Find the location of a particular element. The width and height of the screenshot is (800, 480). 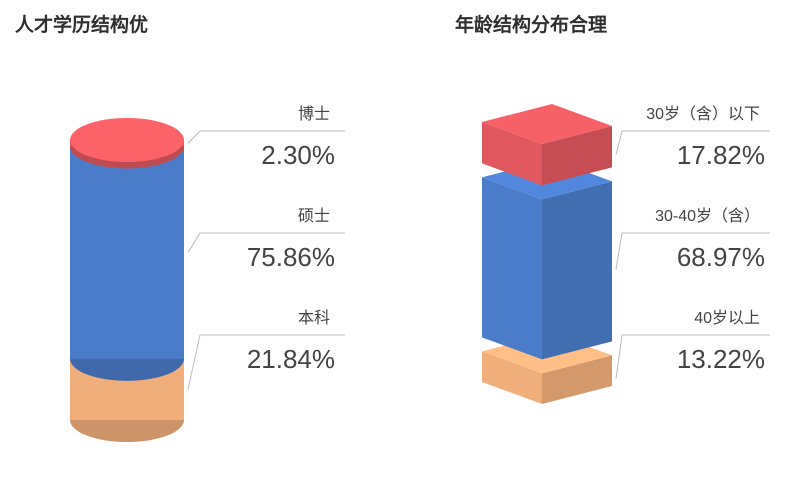

category-label: 40岁以上 is located at coordinates (727, 318).